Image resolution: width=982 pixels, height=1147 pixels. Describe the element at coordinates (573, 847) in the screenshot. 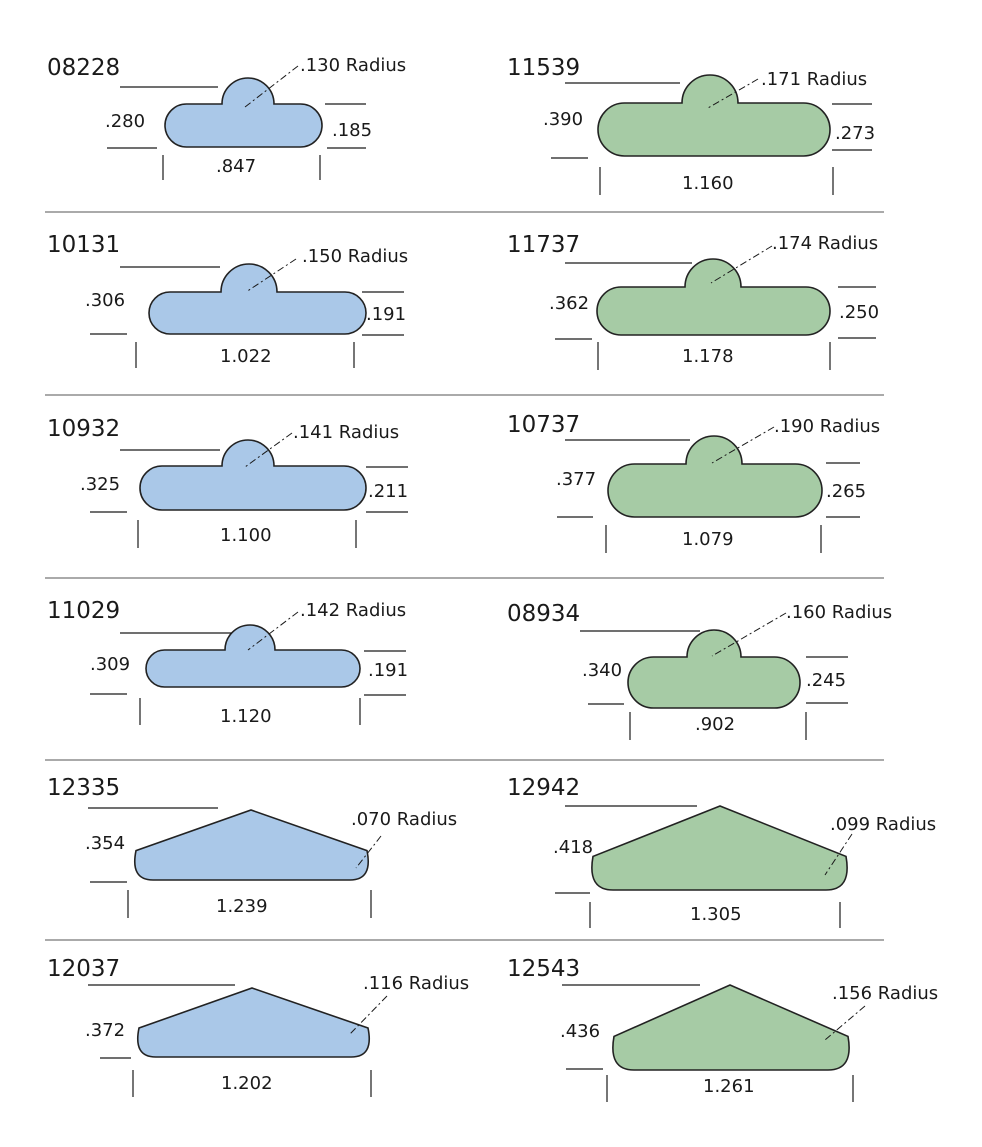

I see `height-dimension: .418` at that location.